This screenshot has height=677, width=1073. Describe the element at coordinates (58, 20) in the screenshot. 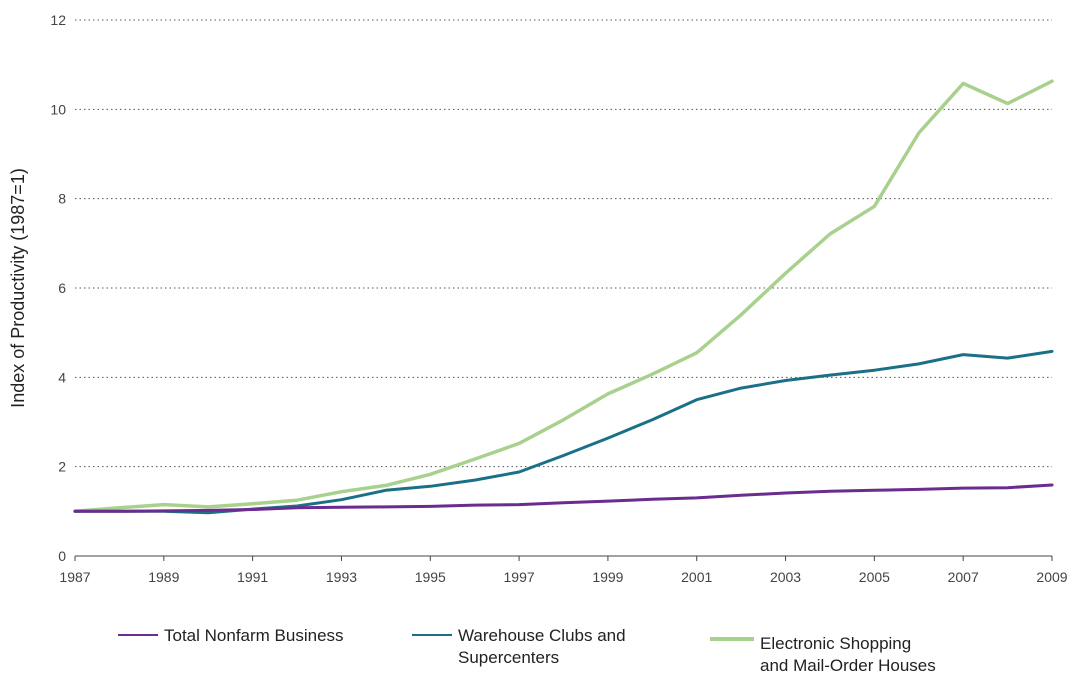

I see `y-tick-label: 12` at that location.